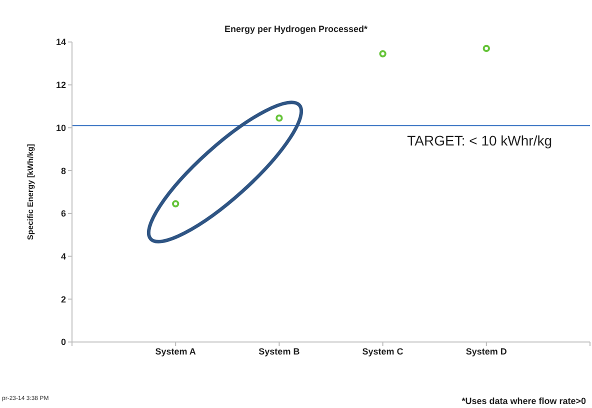 Image resolution: width=592 pixels, height=408 pixels. Describe the element at coordinates (296, 29) in the screenshot. I see `chart-title: Energy per Hydrogen Processed*` at that location.